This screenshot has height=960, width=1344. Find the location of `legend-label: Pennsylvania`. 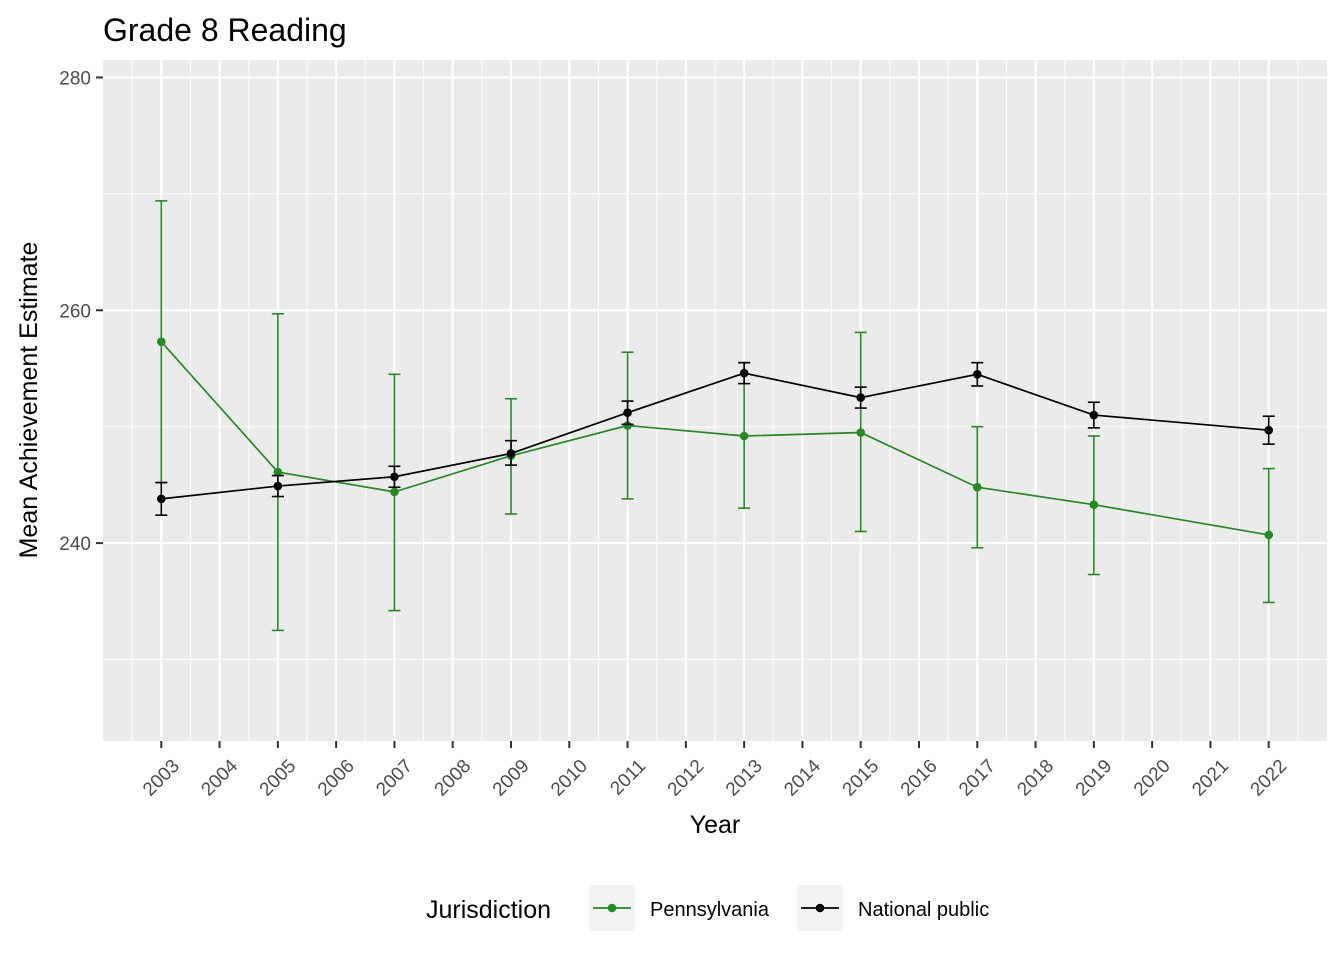

legend-label: Pennsylvania is located at coordinates (710, 910).